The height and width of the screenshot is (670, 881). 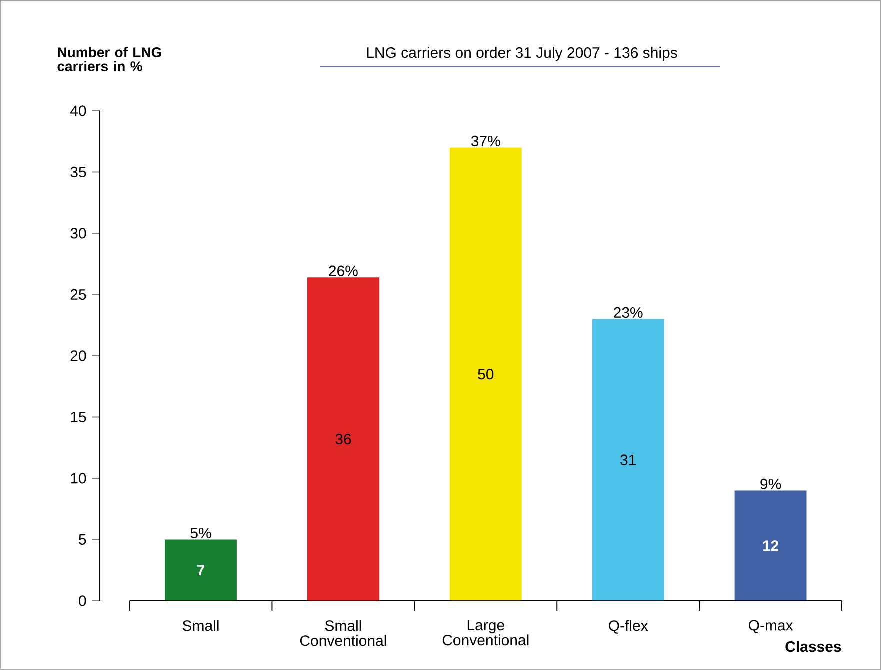 What do you see at coordinates (485, 141) in the screenshot?
I see `data-label: 37%` at bounding box center [485, 141].